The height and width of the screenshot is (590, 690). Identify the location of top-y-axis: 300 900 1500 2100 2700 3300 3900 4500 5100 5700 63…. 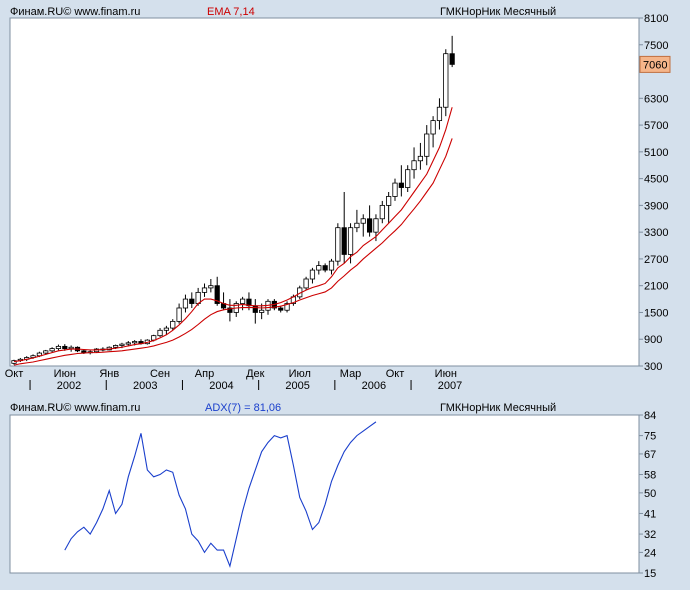
(653, 193).